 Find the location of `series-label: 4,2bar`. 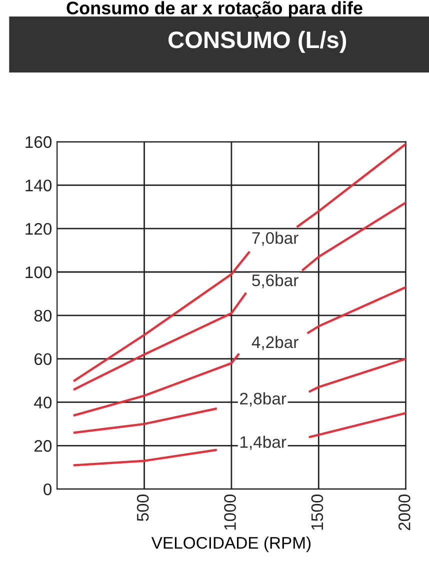

series-label: 4,2bar is located at coordinates (275, 343).